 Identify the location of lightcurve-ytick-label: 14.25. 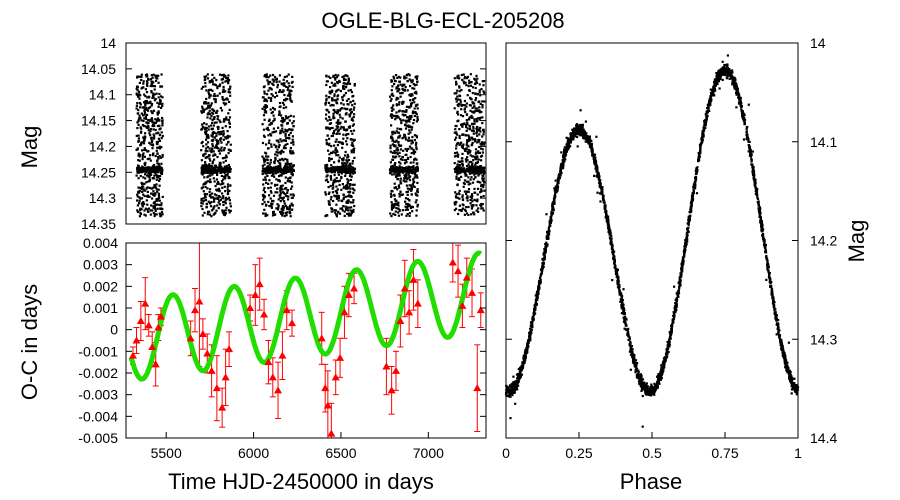
(98, 172).